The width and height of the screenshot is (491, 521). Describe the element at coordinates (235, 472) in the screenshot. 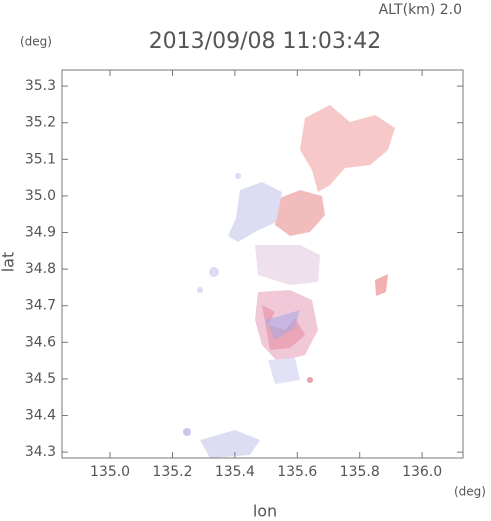

I see `x-tick-label: 135.4` at that location.